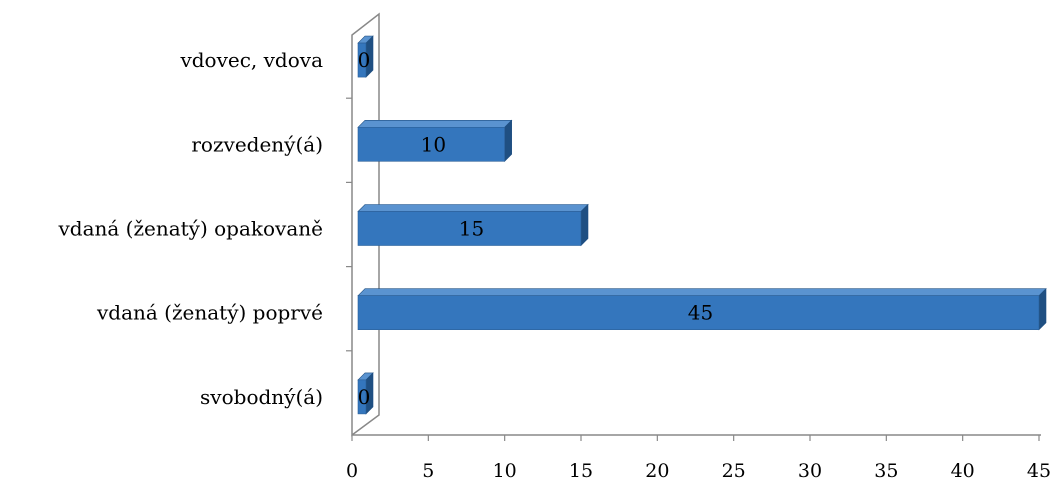 The image size is (1056, 487). Describe the element at coordinates (257, 144) in the screenshot. I see `category-label: rozvedený(á)` at that location.